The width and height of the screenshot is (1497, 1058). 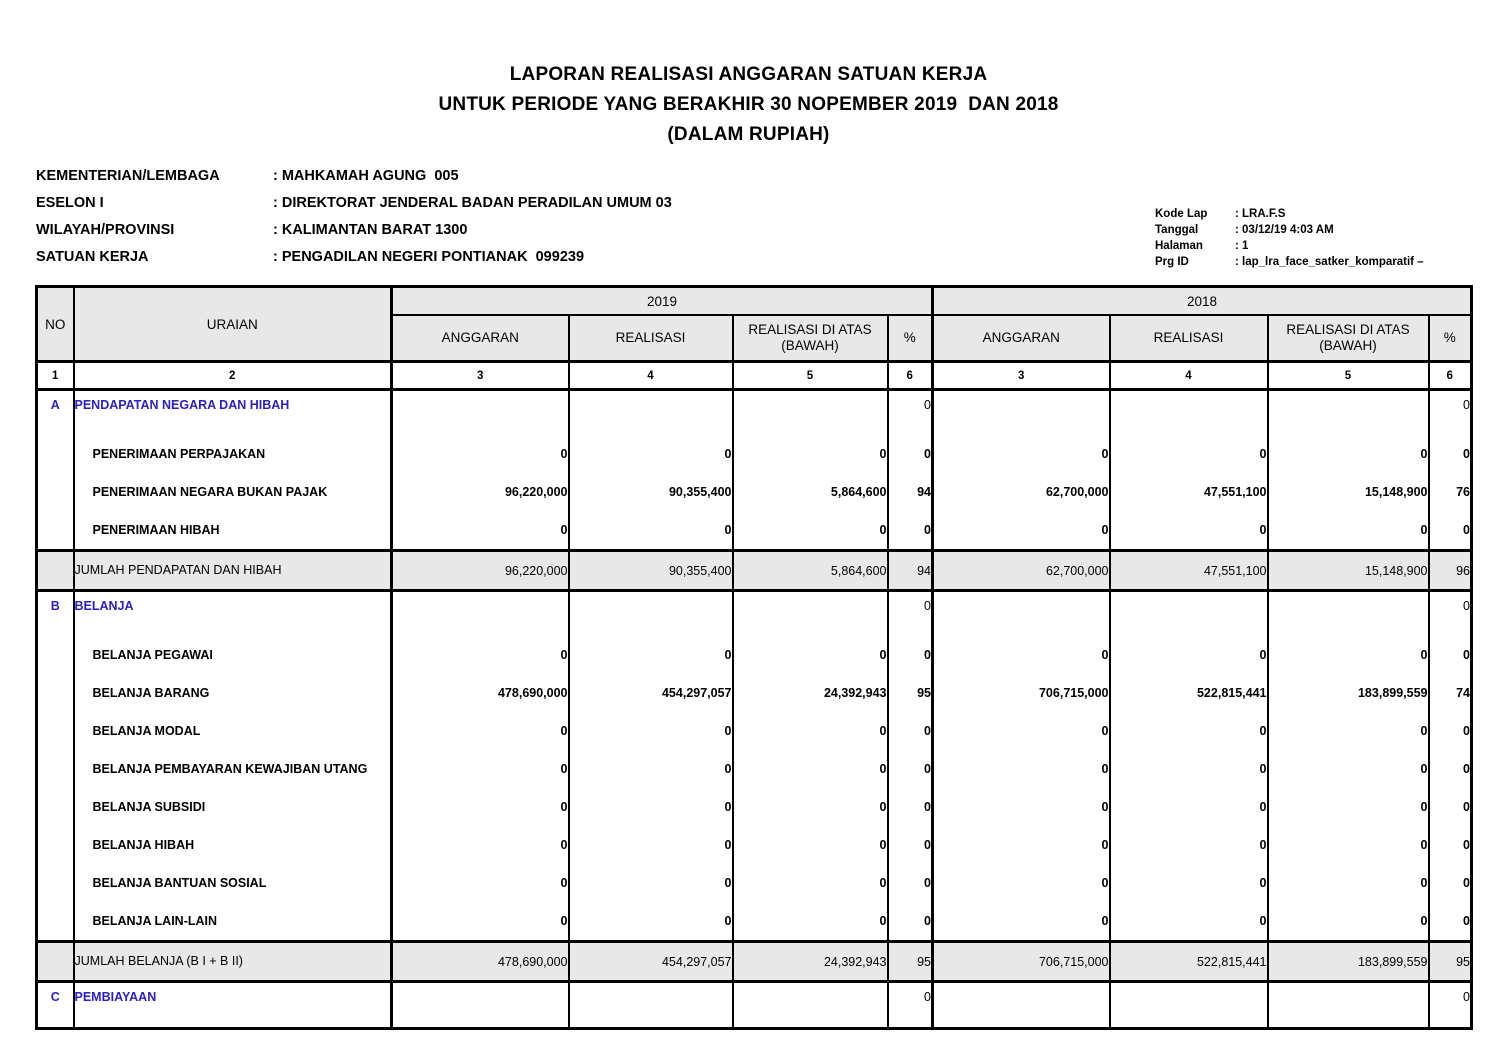 What do you see at coordinates (232, 731) in the screenshot?
I see `row-label: BELANJA MODAL` at bounding box center [232, 731].